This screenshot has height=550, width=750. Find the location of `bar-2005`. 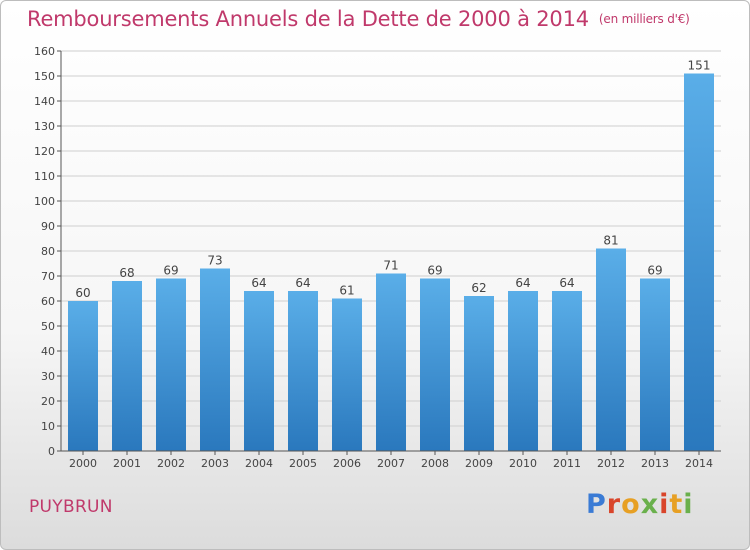

bar-2005 is located at coordinates (303, 371).